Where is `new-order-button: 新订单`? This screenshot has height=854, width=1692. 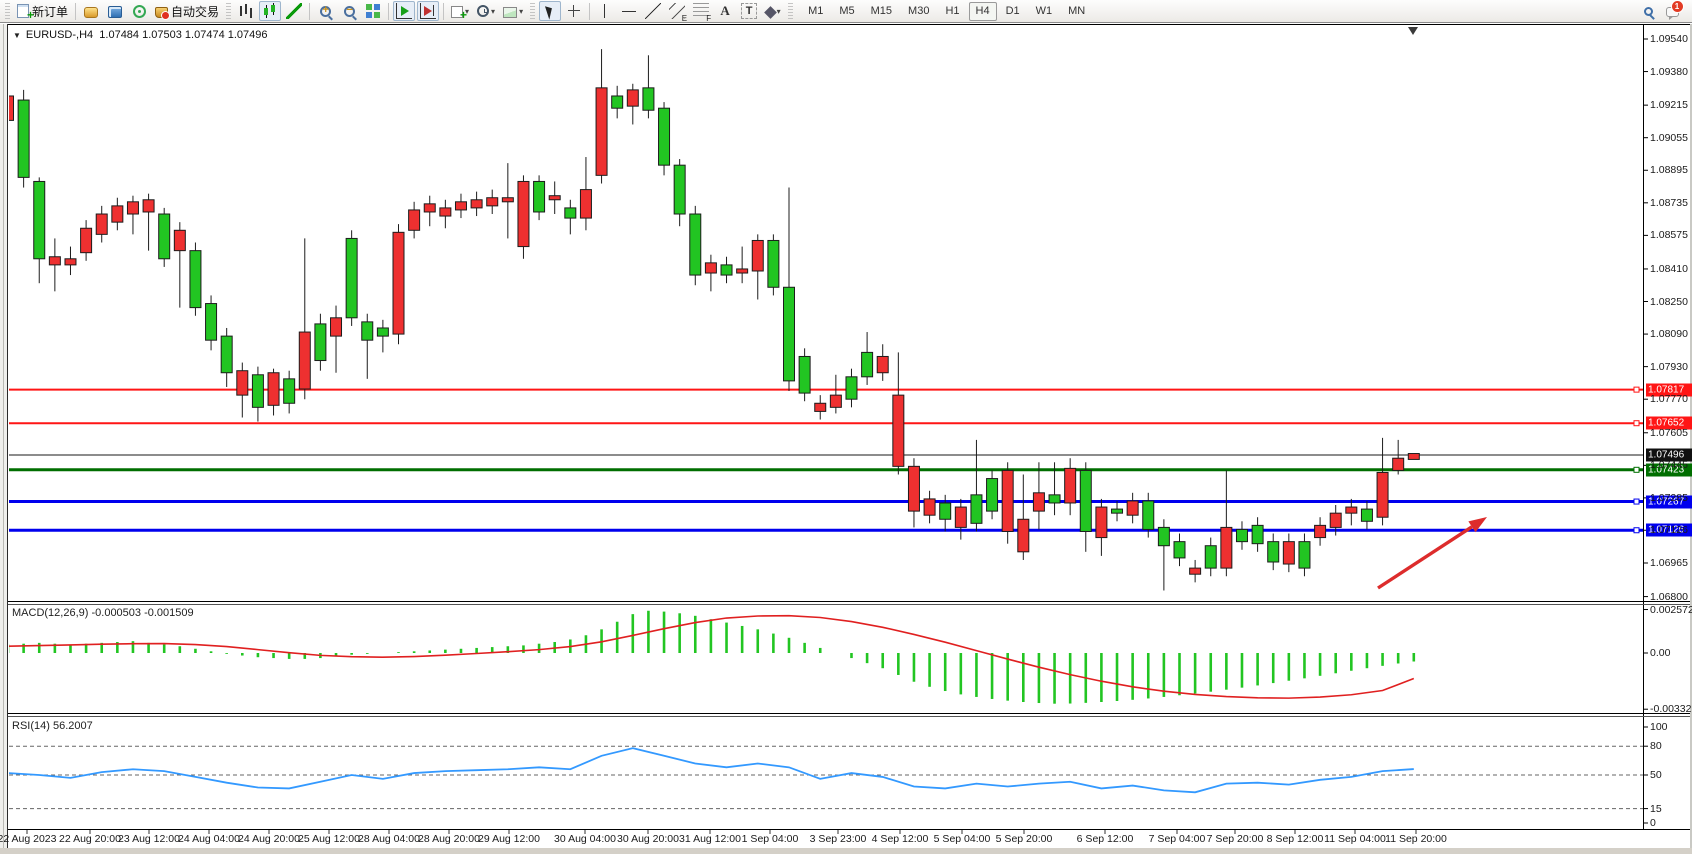 new-order-button: 新订单 is located at coordinates (42, 11).